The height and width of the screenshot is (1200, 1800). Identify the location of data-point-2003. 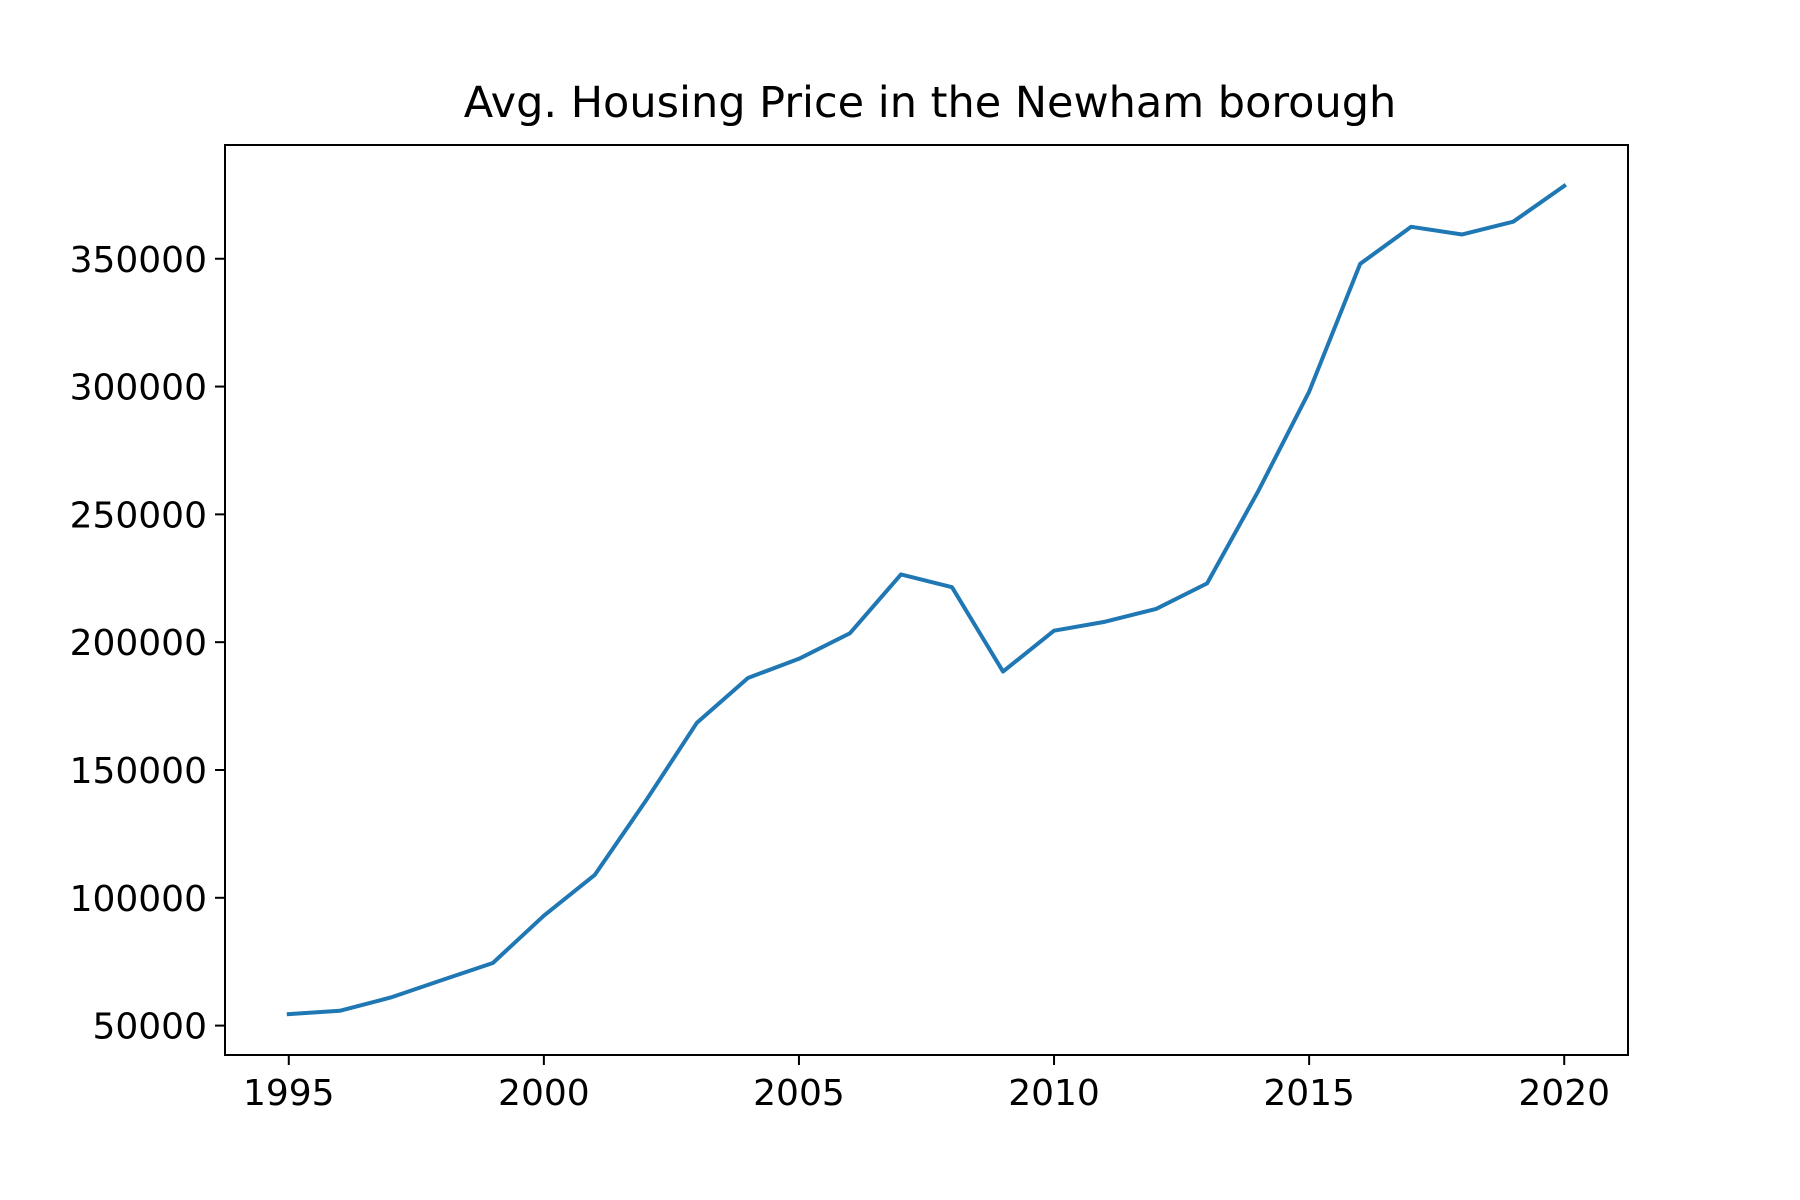
(697, 723).